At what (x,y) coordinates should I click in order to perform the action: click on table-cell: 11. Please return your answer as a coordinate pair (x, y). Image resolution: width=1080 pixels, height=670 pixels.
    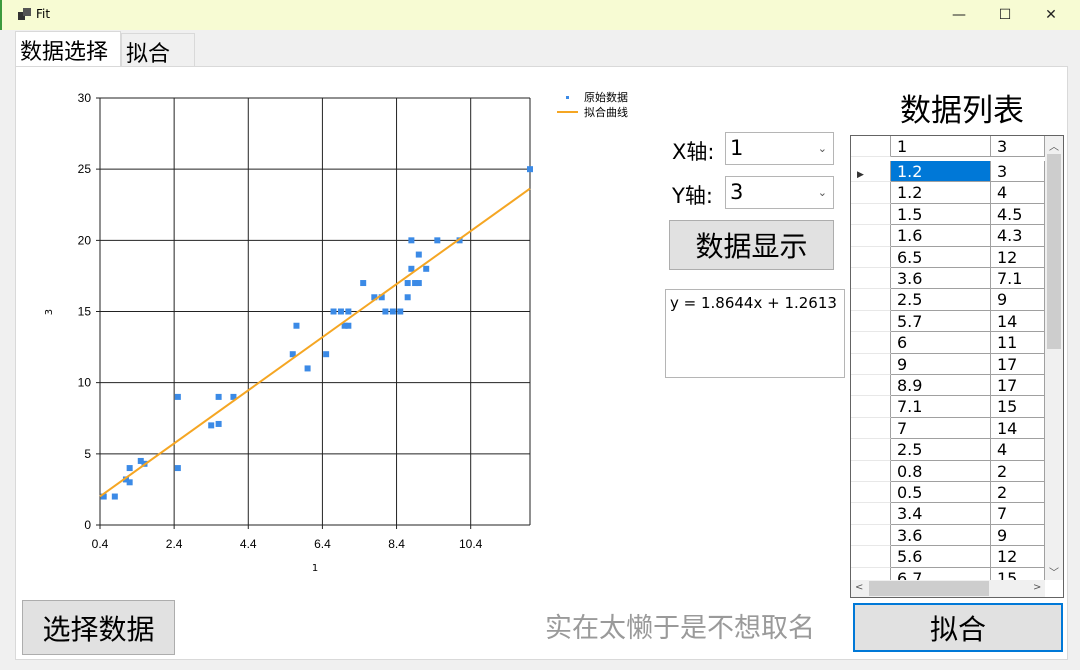
    Looking at the image, I should click on (1018, 343).